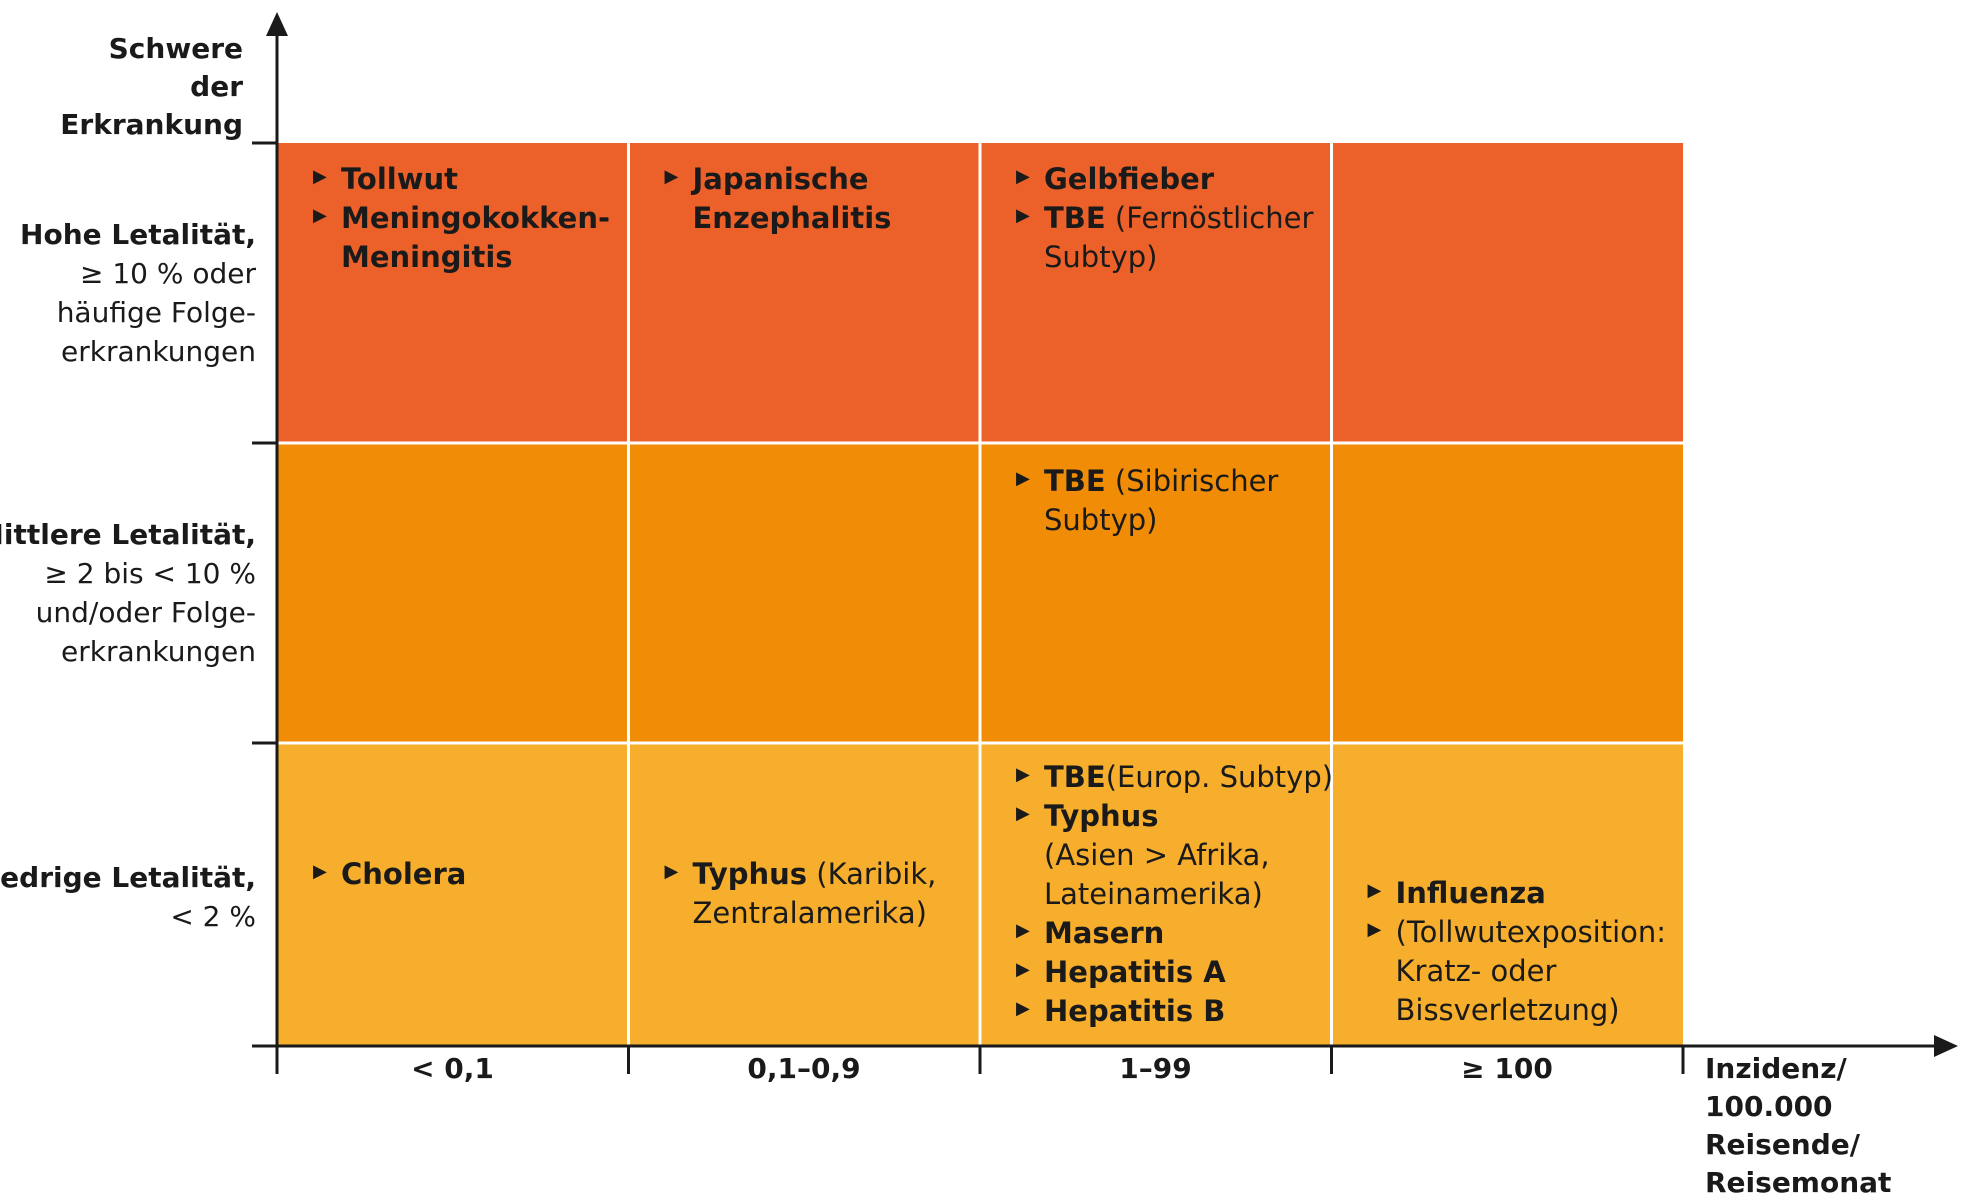 Image resolution: width=1962 pixels, height=1202 pixels. I want to click on disease-note: (Karibik,, so click(872, 874).